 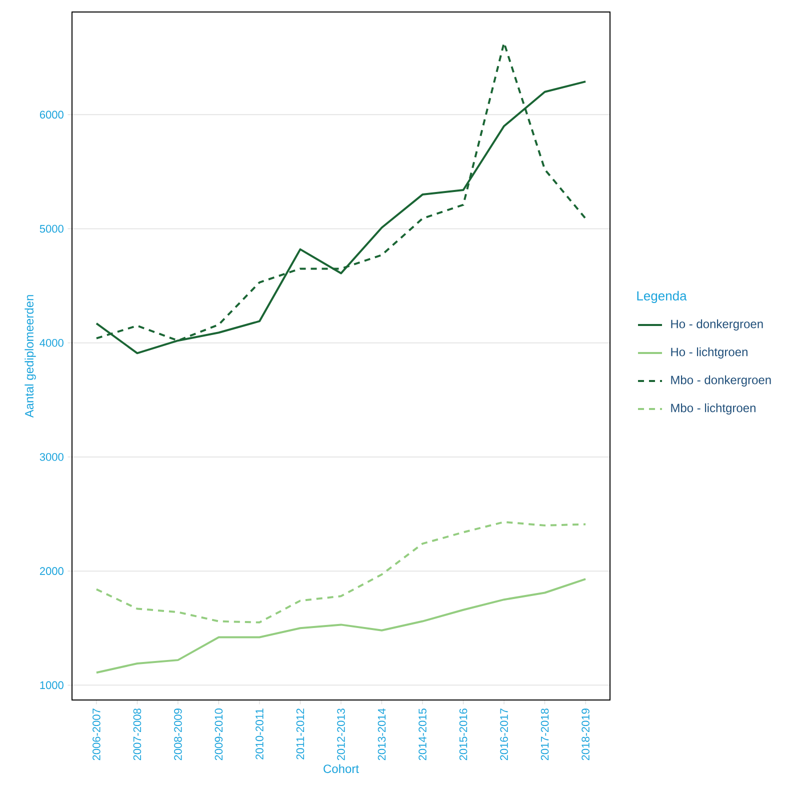 What do you see at coordinates (586, 734) in the screenshot?
I see `x-tick-label: 2018-2019` at bounding box center [586, 734].